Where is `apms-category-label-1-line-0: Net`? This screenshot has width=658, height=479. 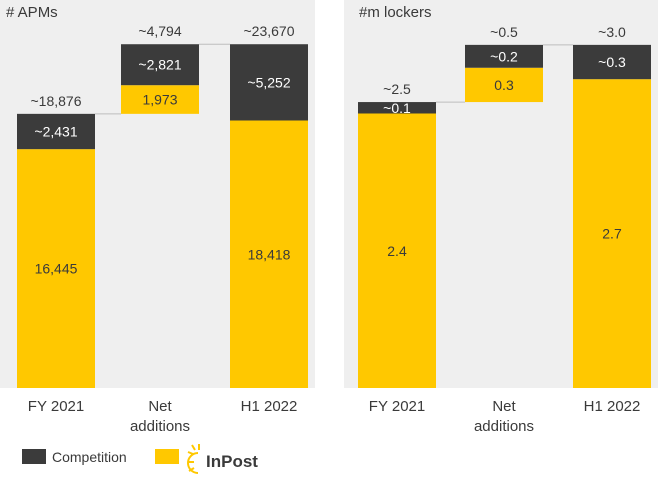 apms-category-label-1-line-0: Net is located at coordinates (160, 406).